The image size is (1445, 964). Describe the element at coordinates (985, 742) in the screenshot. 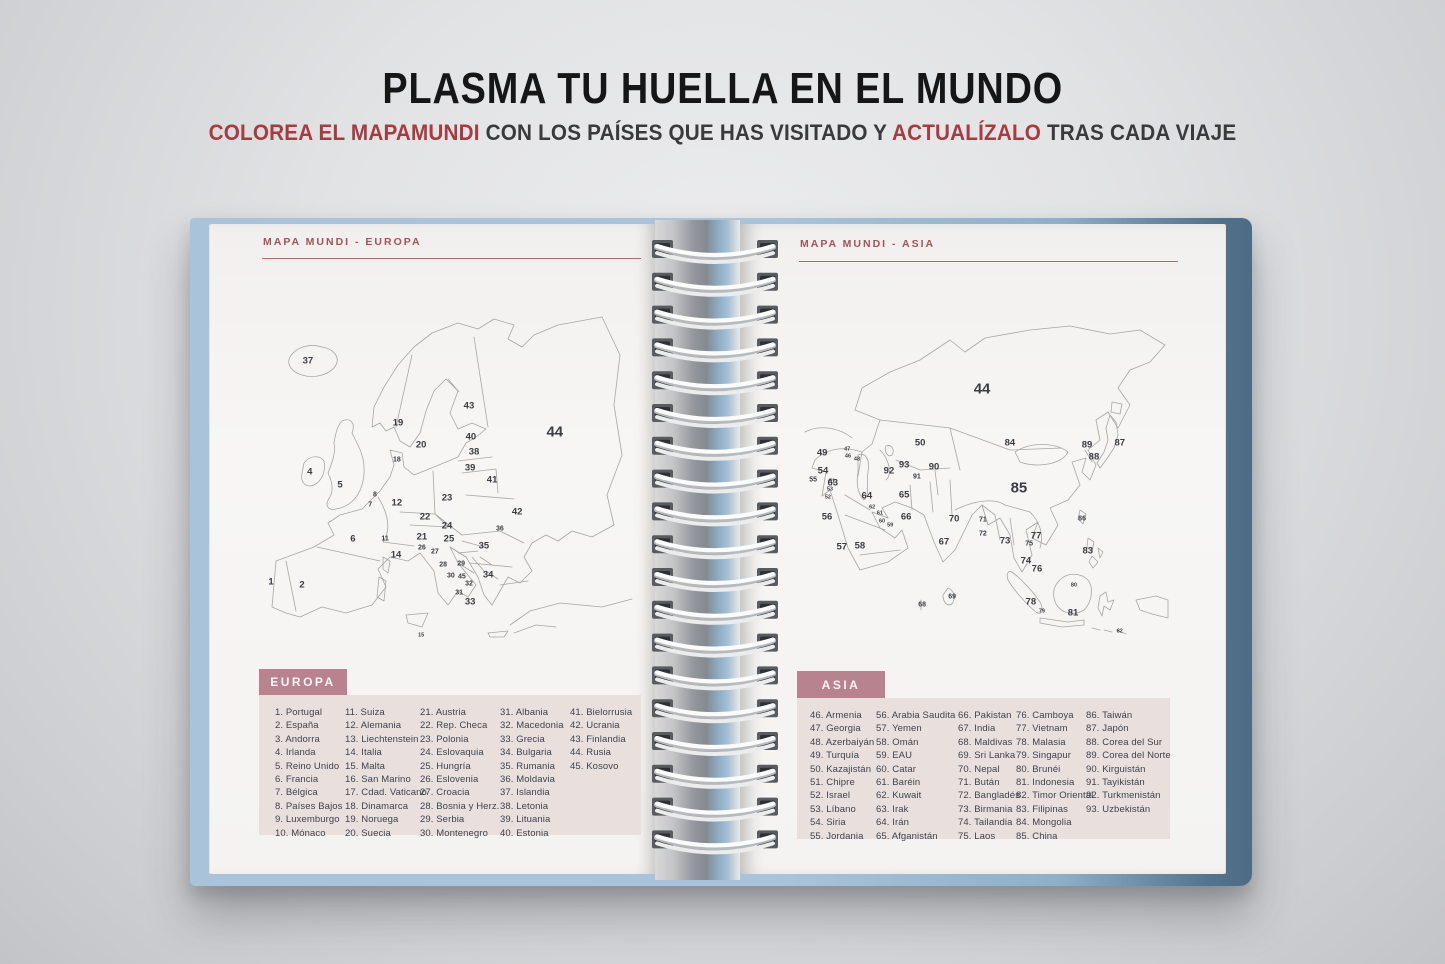

I see `legend-country: 68. Maldivas` at that location.